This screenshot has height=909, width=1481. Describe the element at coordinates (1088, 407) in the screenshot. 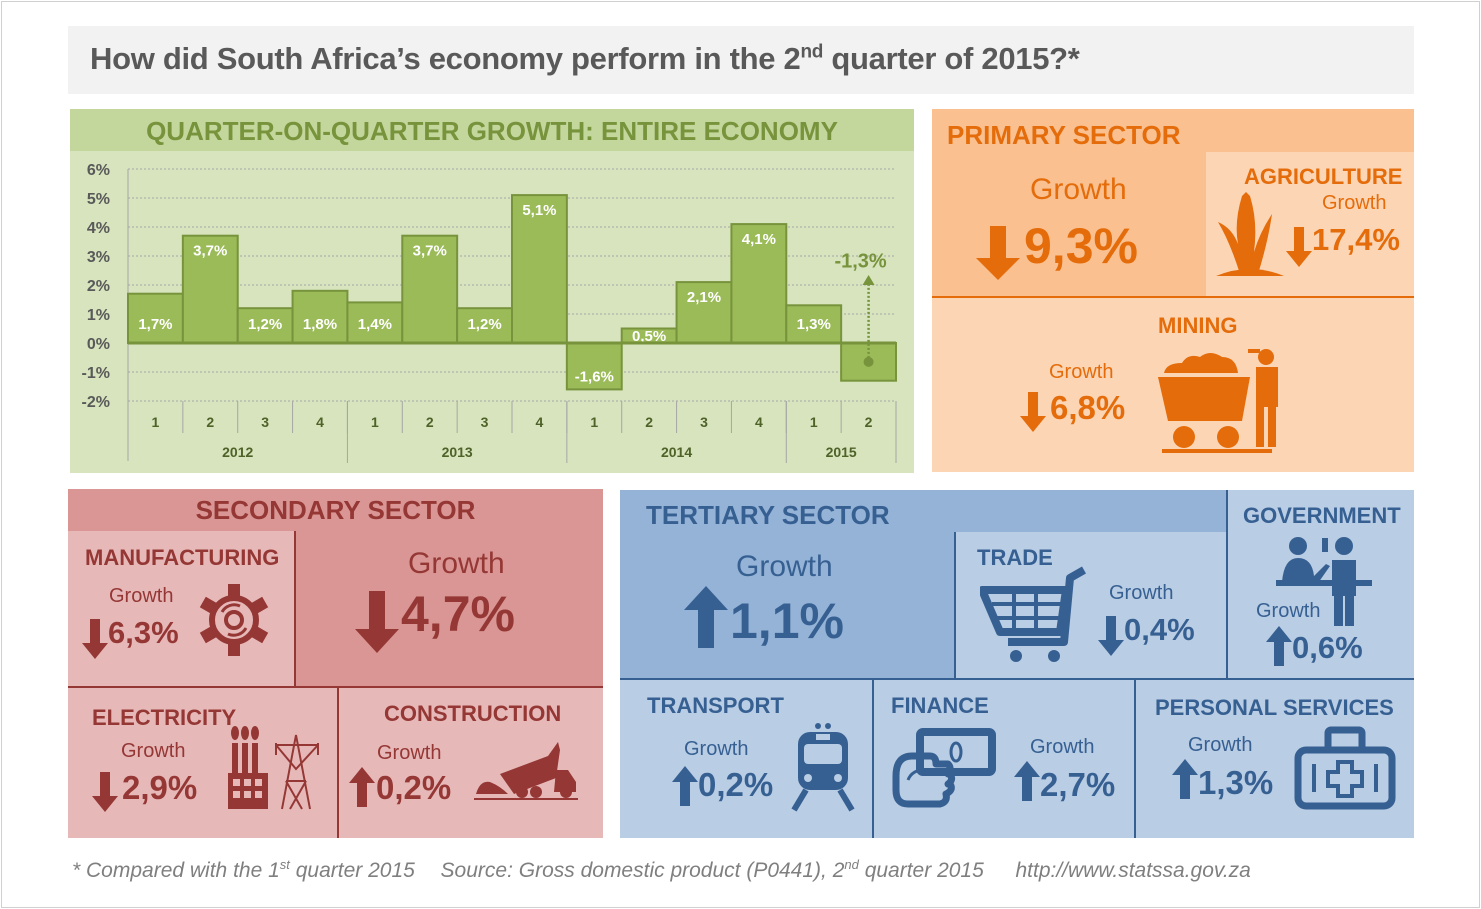

I see `mining-growth-value: 6,8%` at that location.